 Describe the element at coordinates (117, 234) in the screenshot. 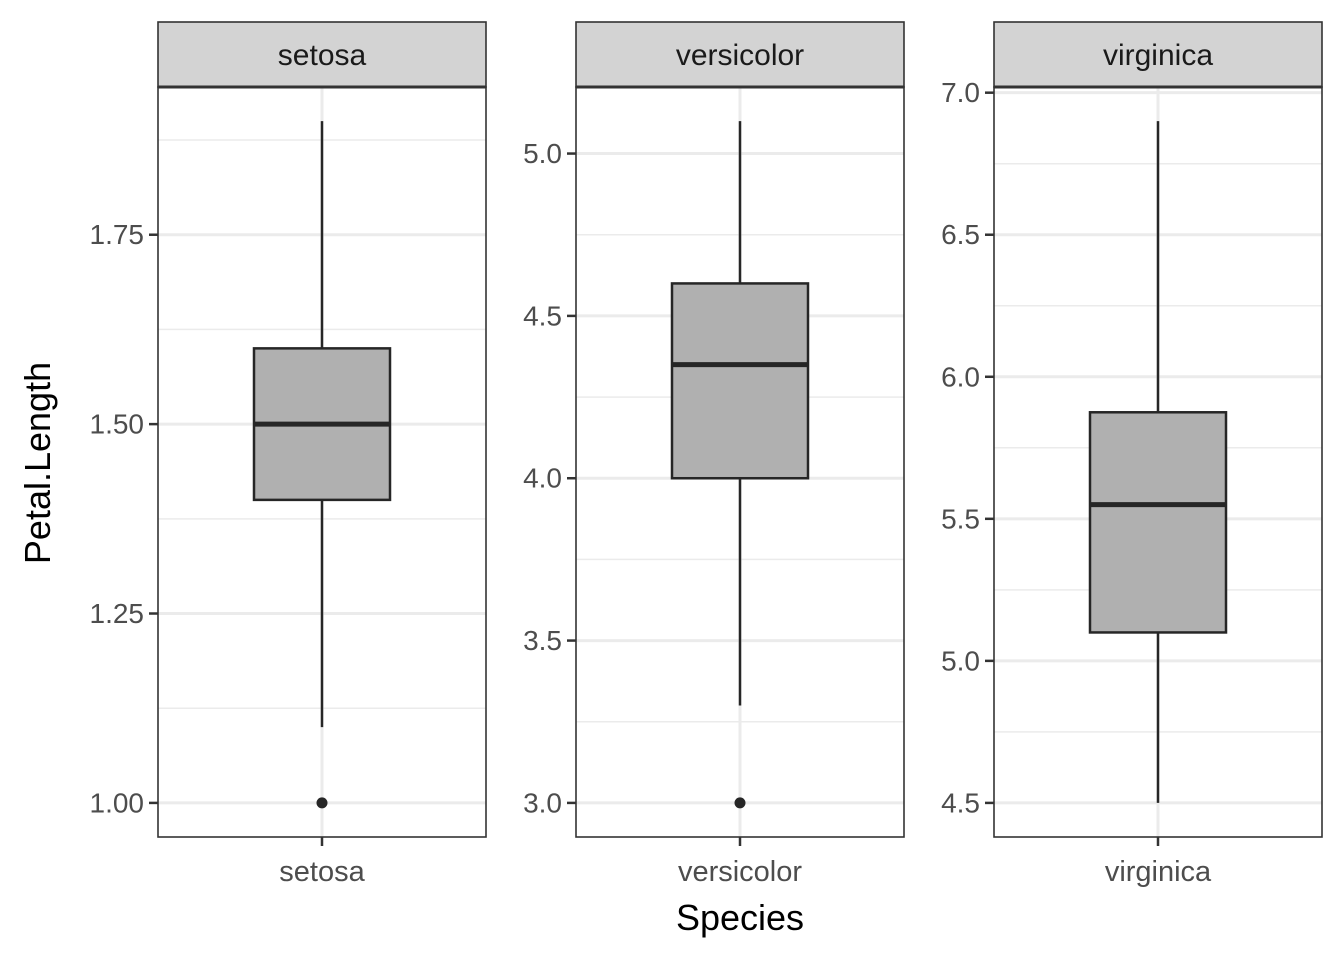

I see `y-tick-label: 1.75` at that location.